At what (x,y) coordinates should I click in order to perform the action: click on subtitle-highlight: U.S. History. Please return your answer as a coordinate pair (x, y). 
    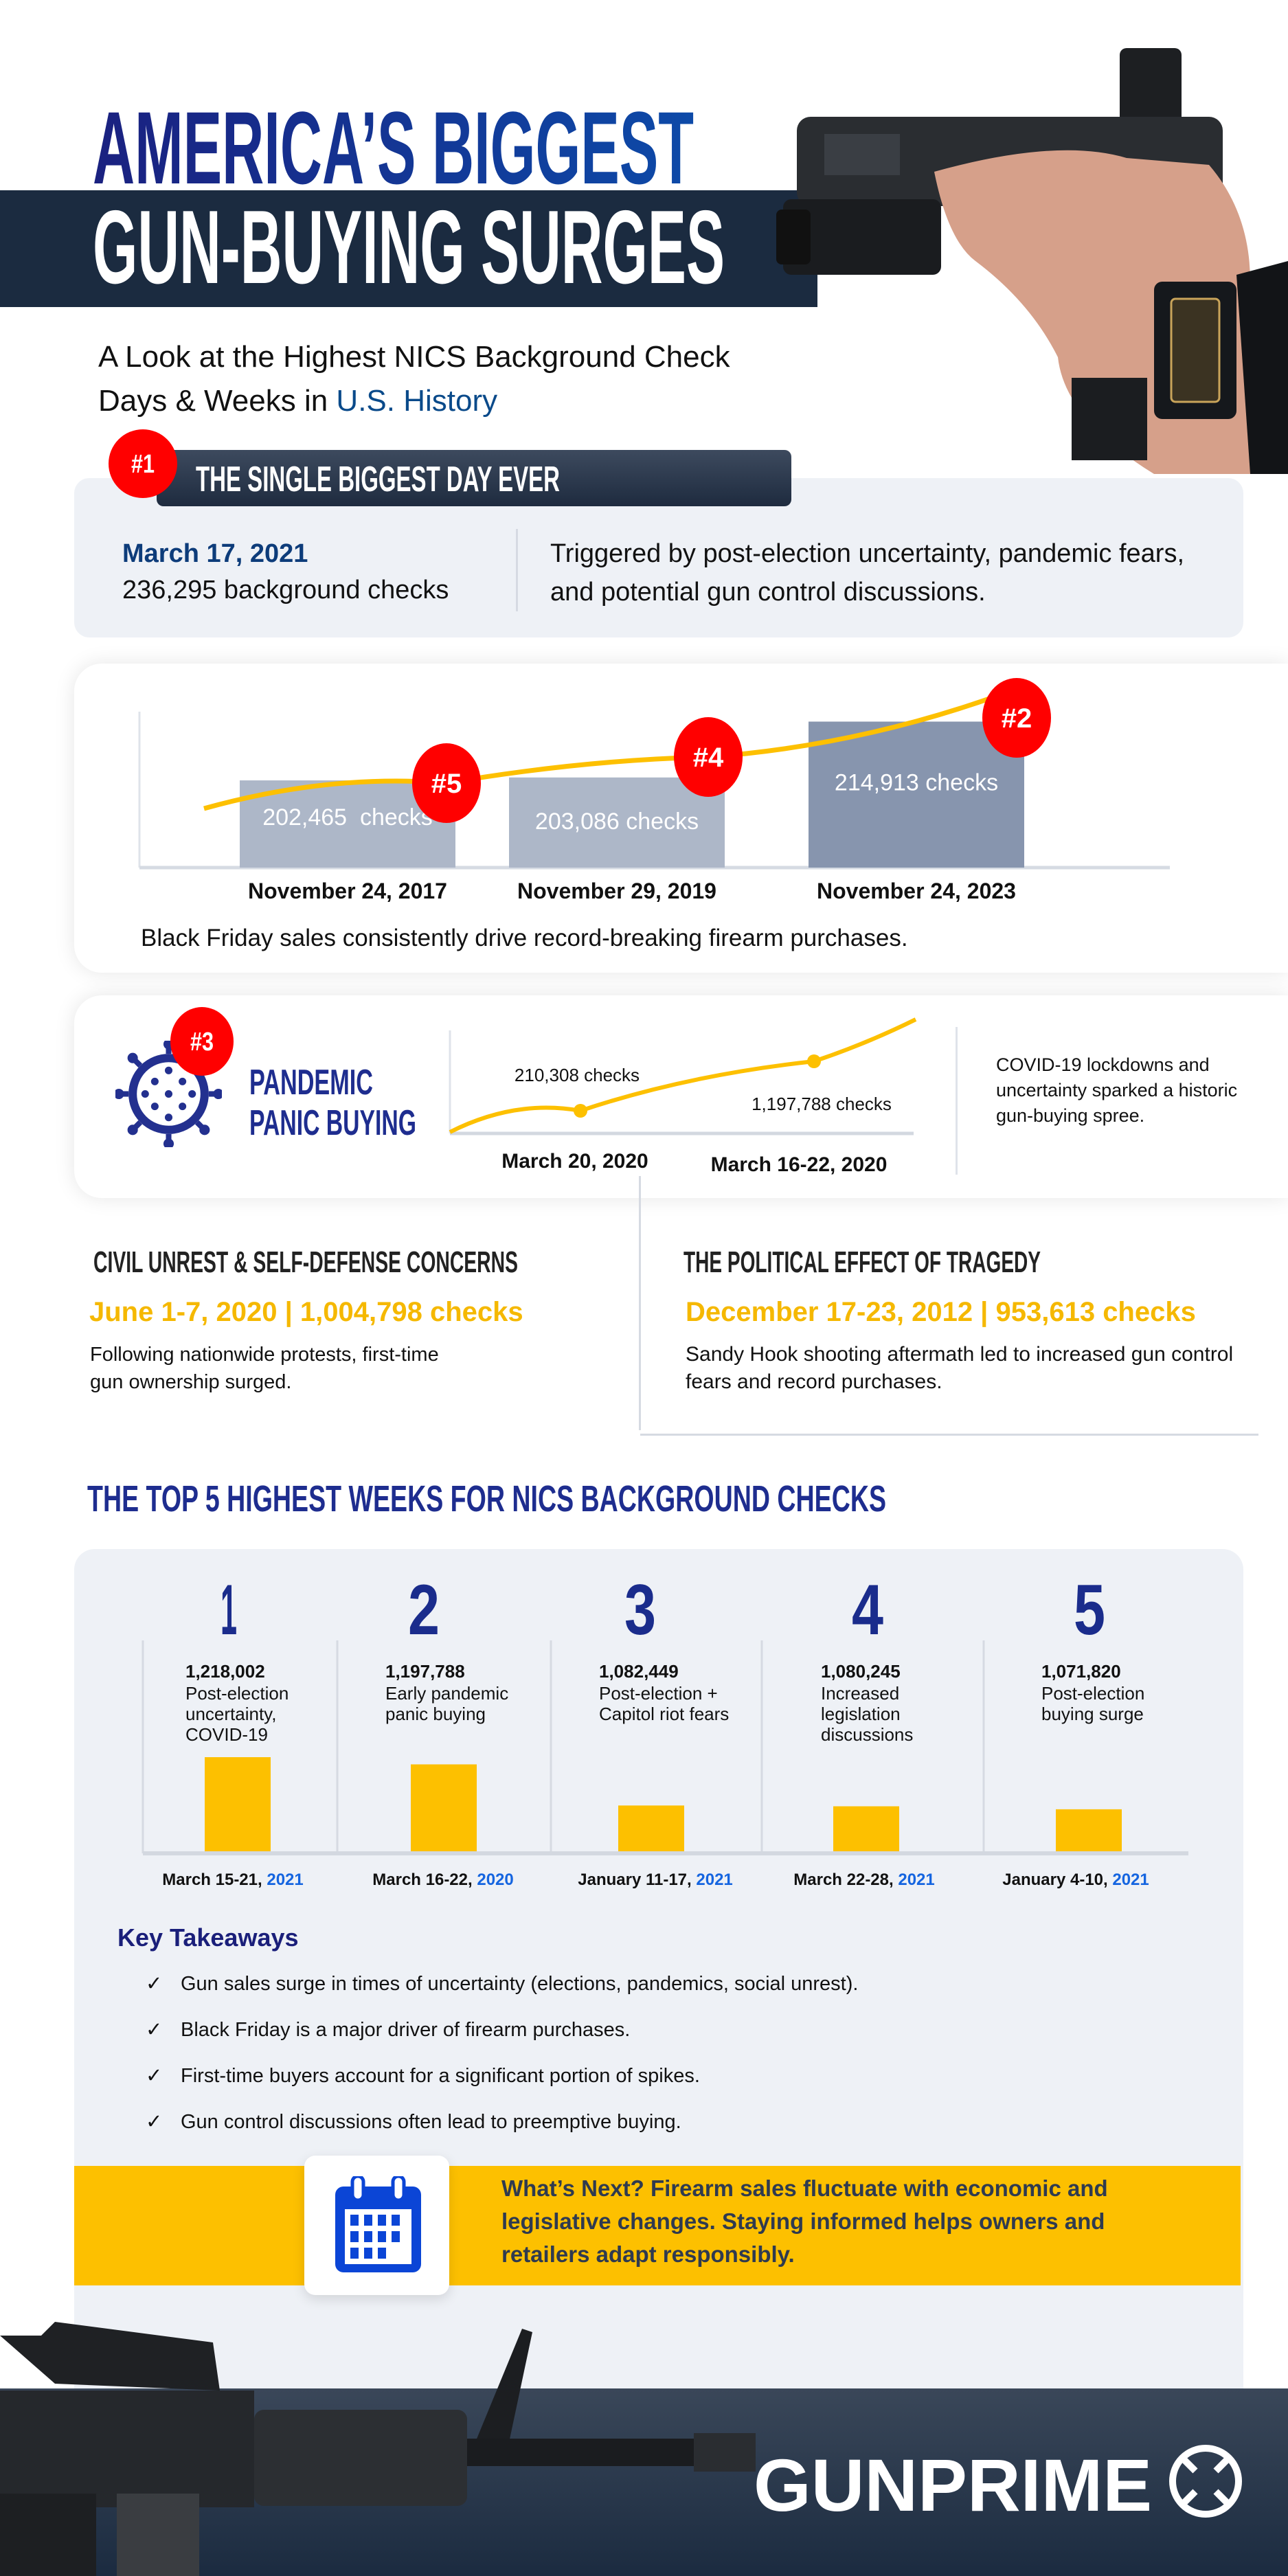
    Looking at the image, I should click on (417, 401).